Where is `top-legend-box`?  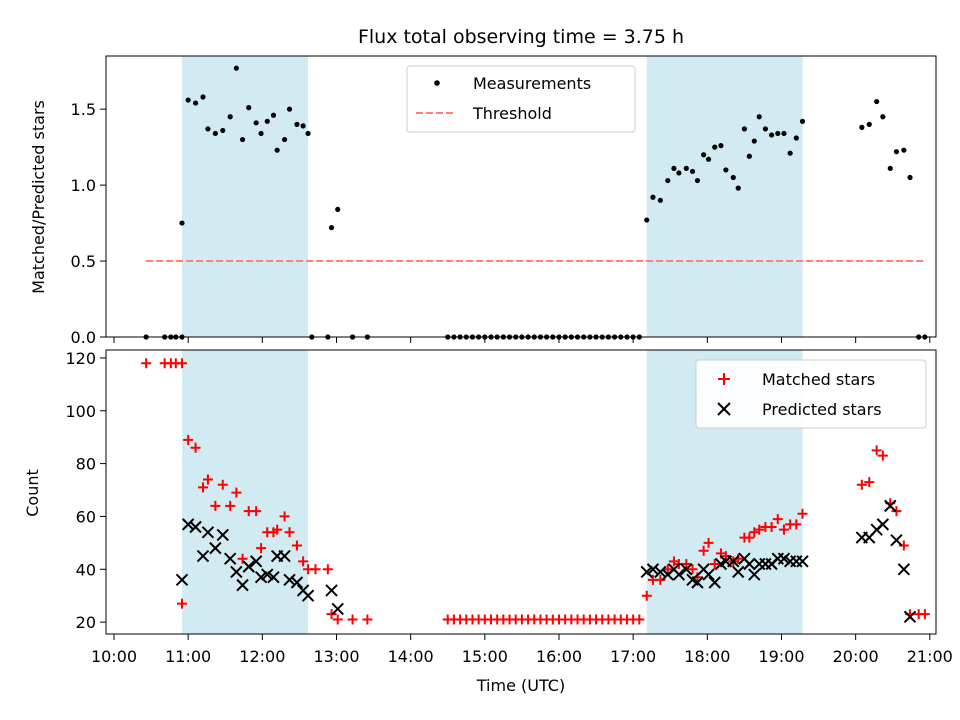 top-legend-box is located at coordinates (521, 99).